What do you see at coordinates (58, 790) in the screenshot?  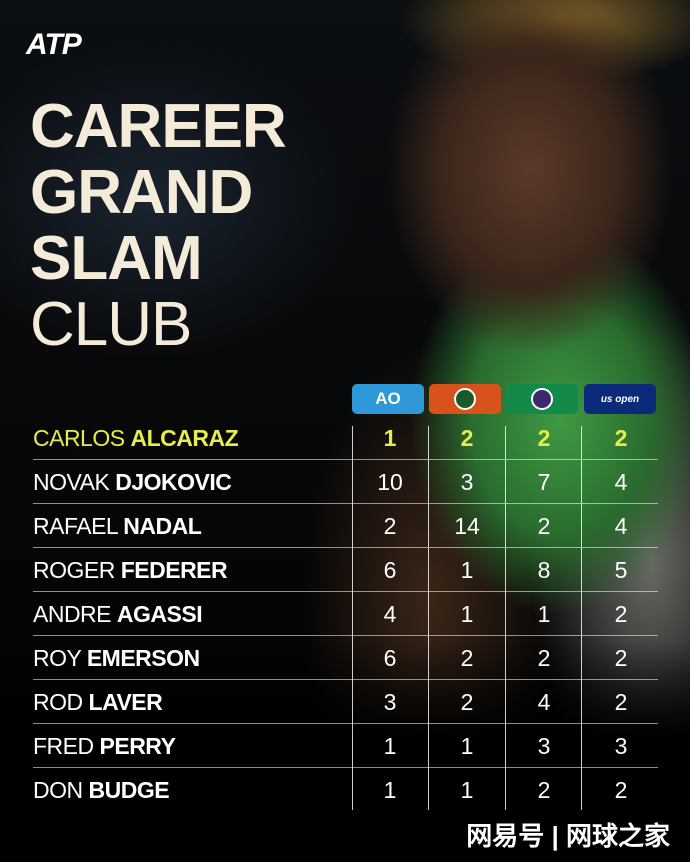 I see `first-name: DON` at bounding box center [58, 790].